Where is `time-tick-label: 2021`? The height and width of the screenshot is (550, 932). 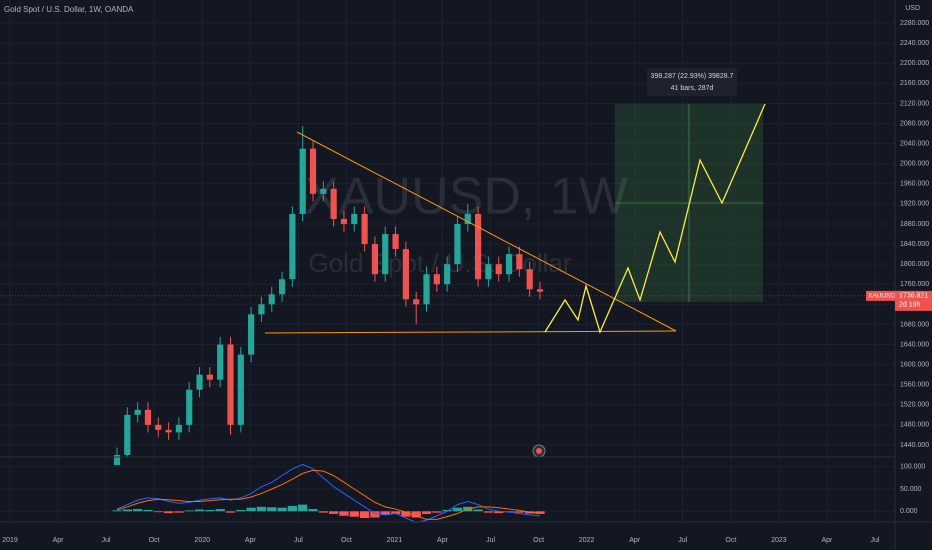 time-tick-label: 2021 is located at coordinates (395, 540).